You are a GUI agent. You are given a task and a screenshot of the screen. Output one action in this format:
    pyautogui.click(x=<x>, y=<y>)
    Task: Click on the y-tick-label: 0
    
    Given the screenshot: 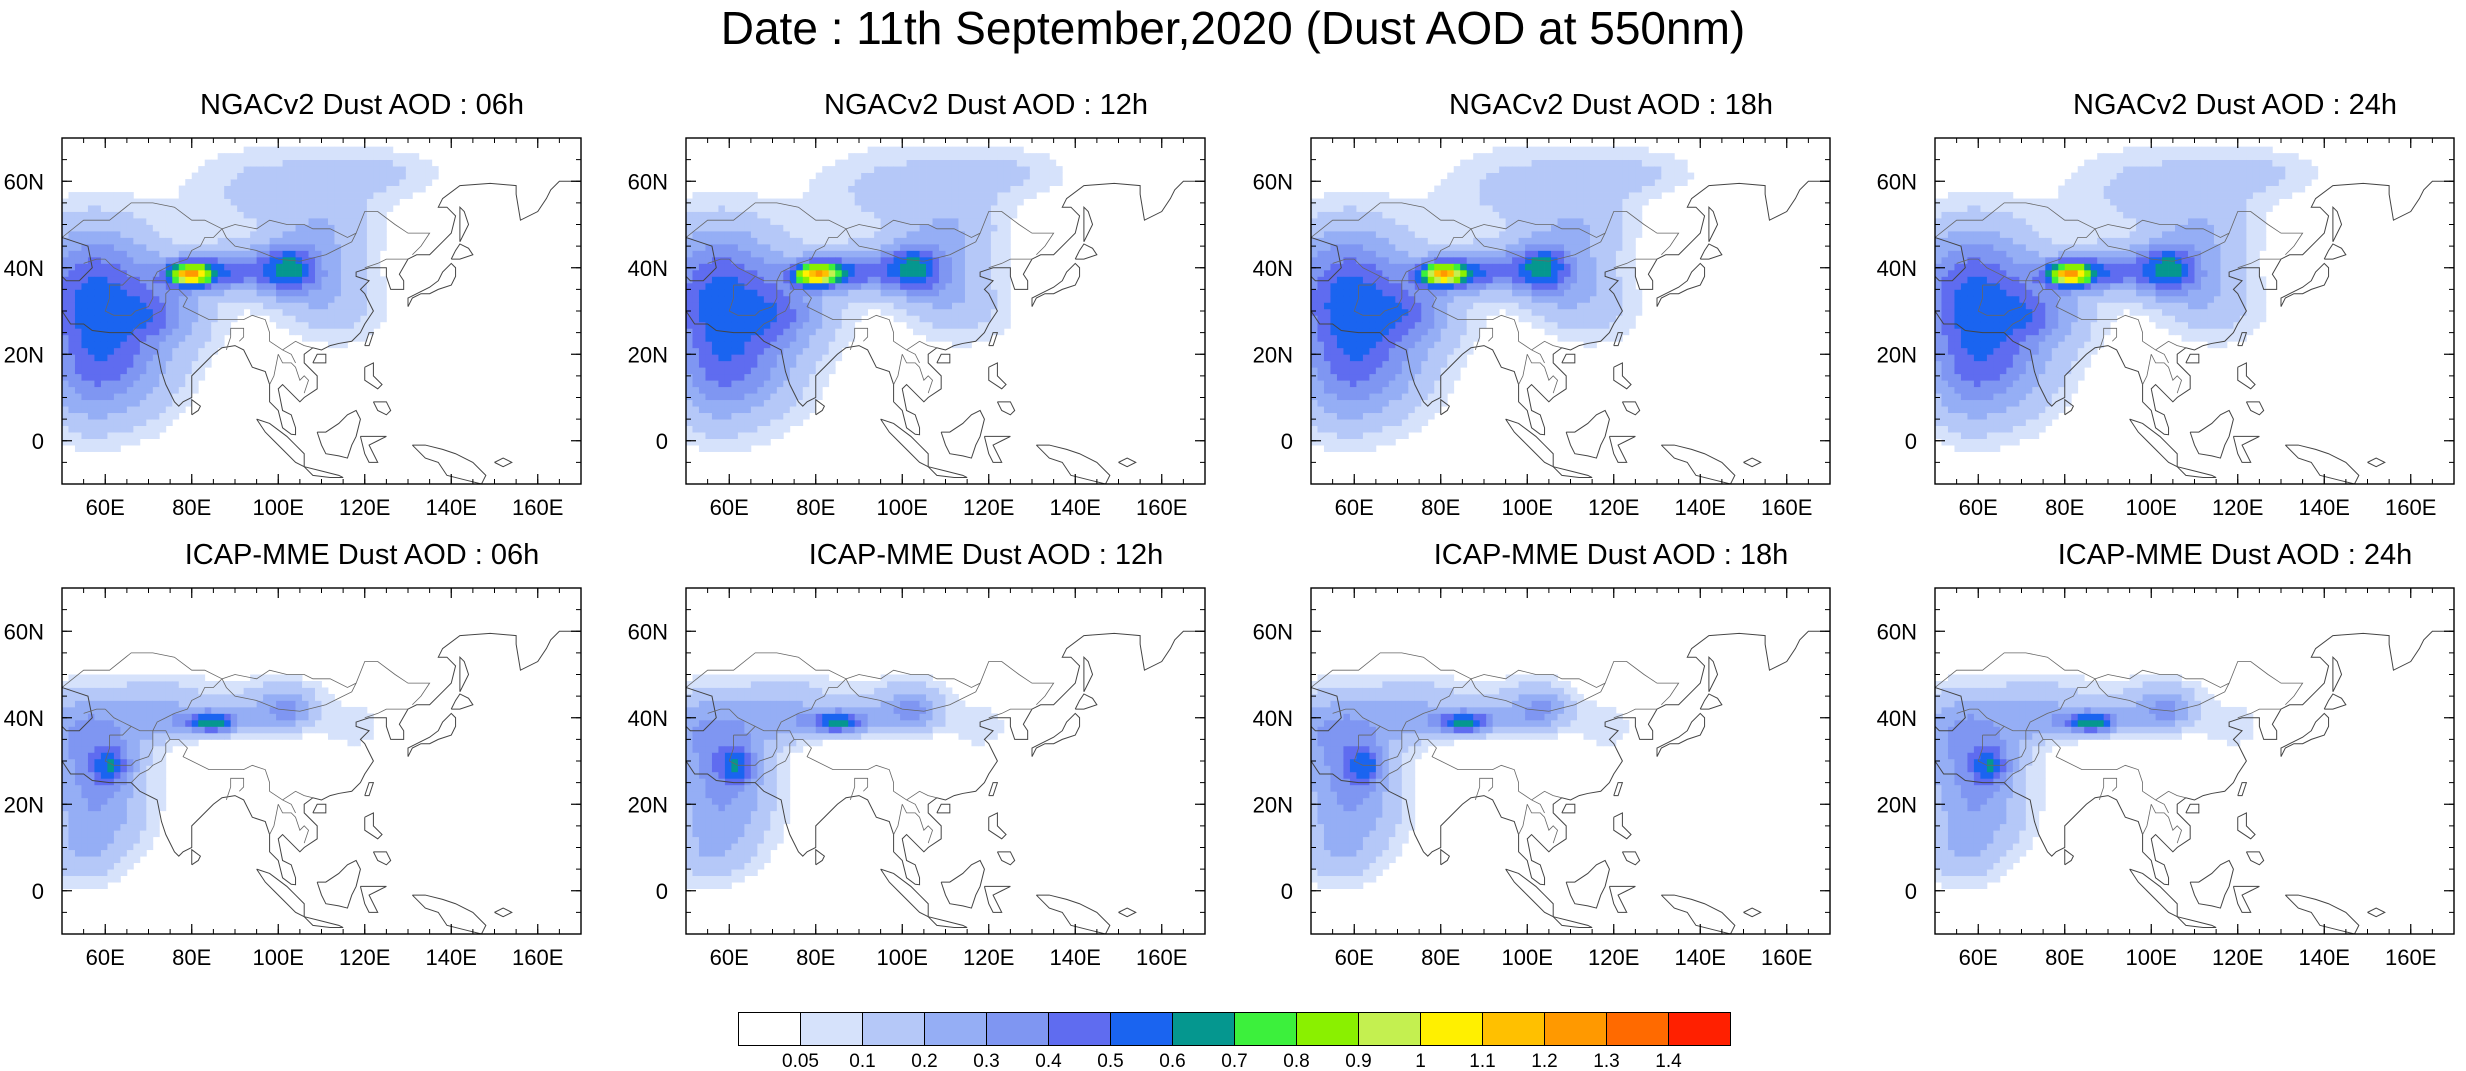 What is the action you would take?
    pyautogui.click(x=662, y=441)
    